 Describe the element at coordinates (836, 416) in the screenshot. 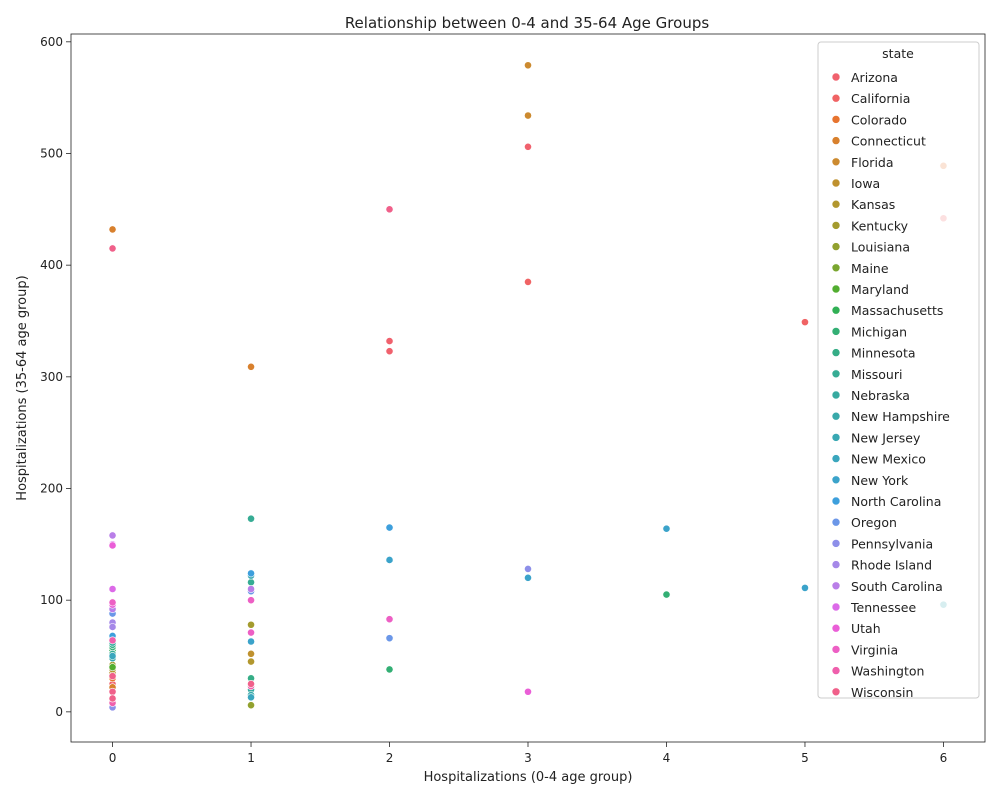

I see `legend-marker-new-hampshire` at that location.